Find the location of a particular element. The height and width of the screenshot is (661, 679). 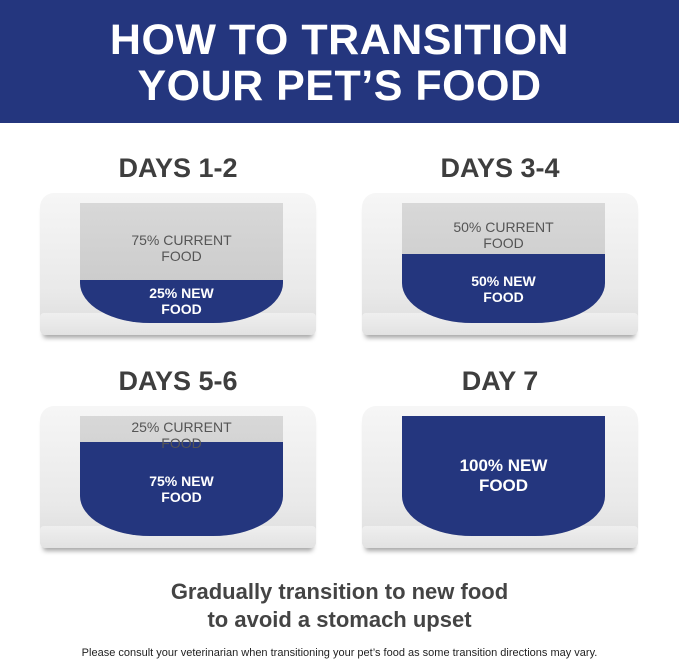

stage-title: DAYS 1-2 is located at coordinates (178, 168).